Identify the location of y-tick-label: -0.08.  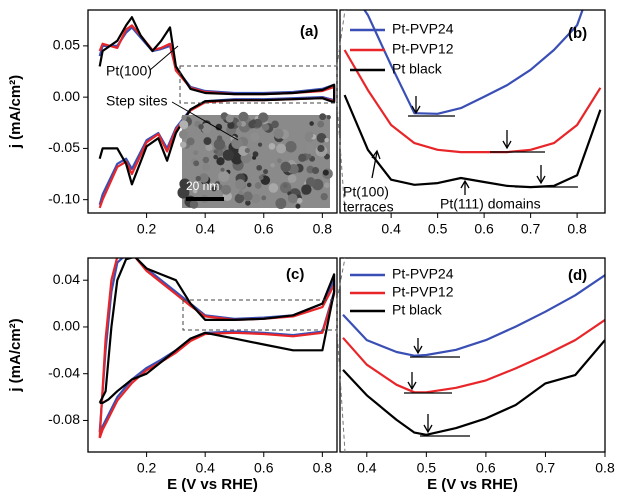
(64, 419).